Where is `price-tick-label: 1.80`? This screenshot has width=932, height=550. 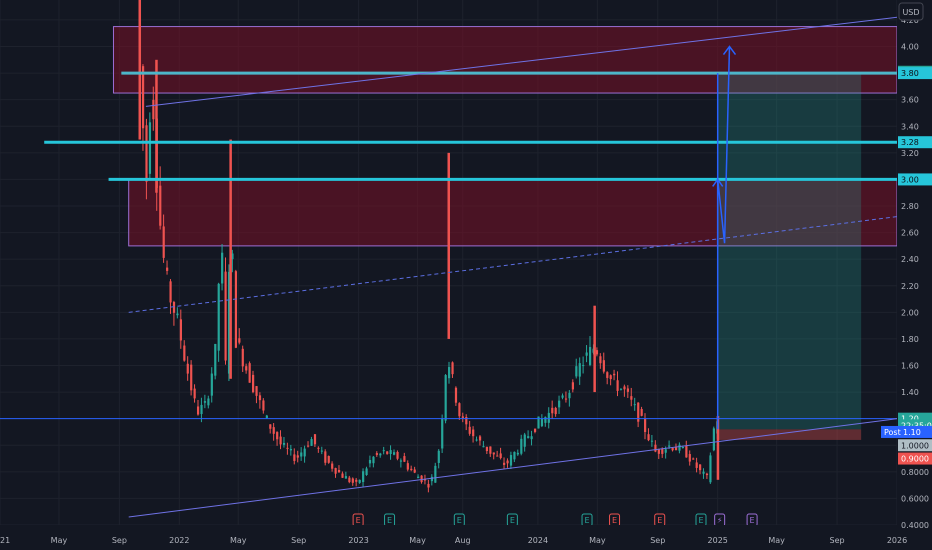
price-tick-label: 1.80 is located at coordinates (910, 339).